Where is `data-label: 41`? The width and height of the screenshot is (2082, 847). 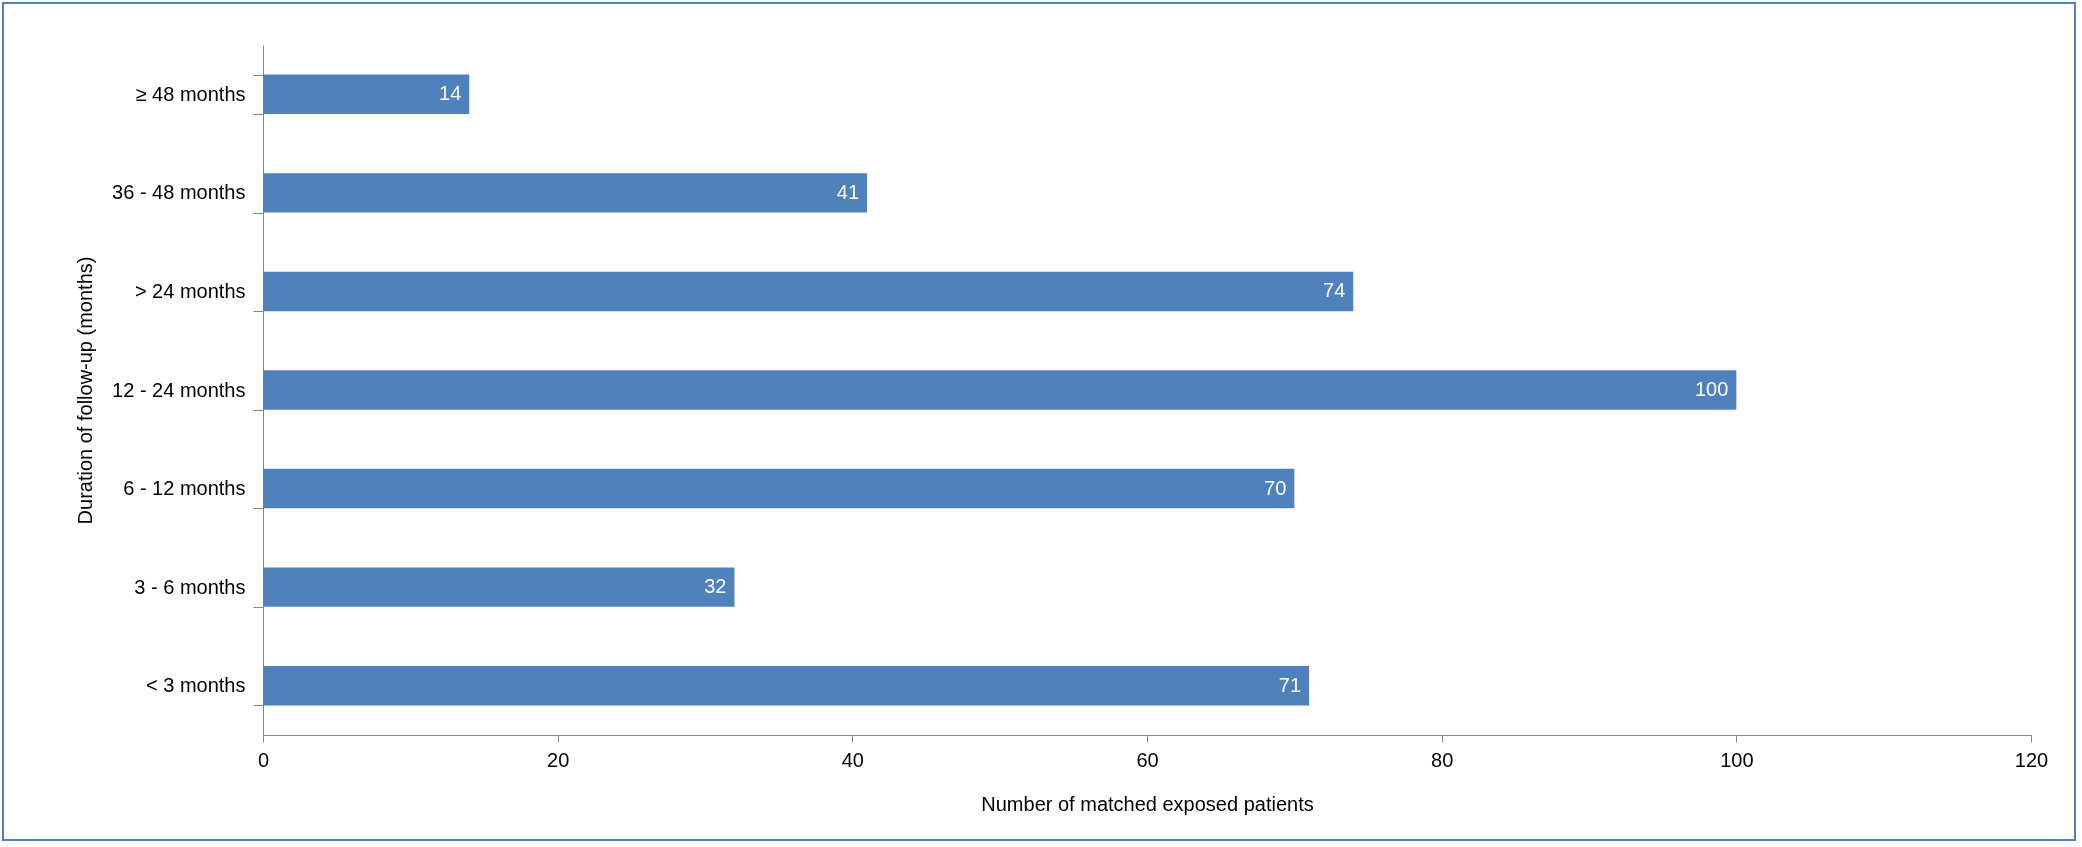 data-label: 41 is located at coordinates (848, 191).